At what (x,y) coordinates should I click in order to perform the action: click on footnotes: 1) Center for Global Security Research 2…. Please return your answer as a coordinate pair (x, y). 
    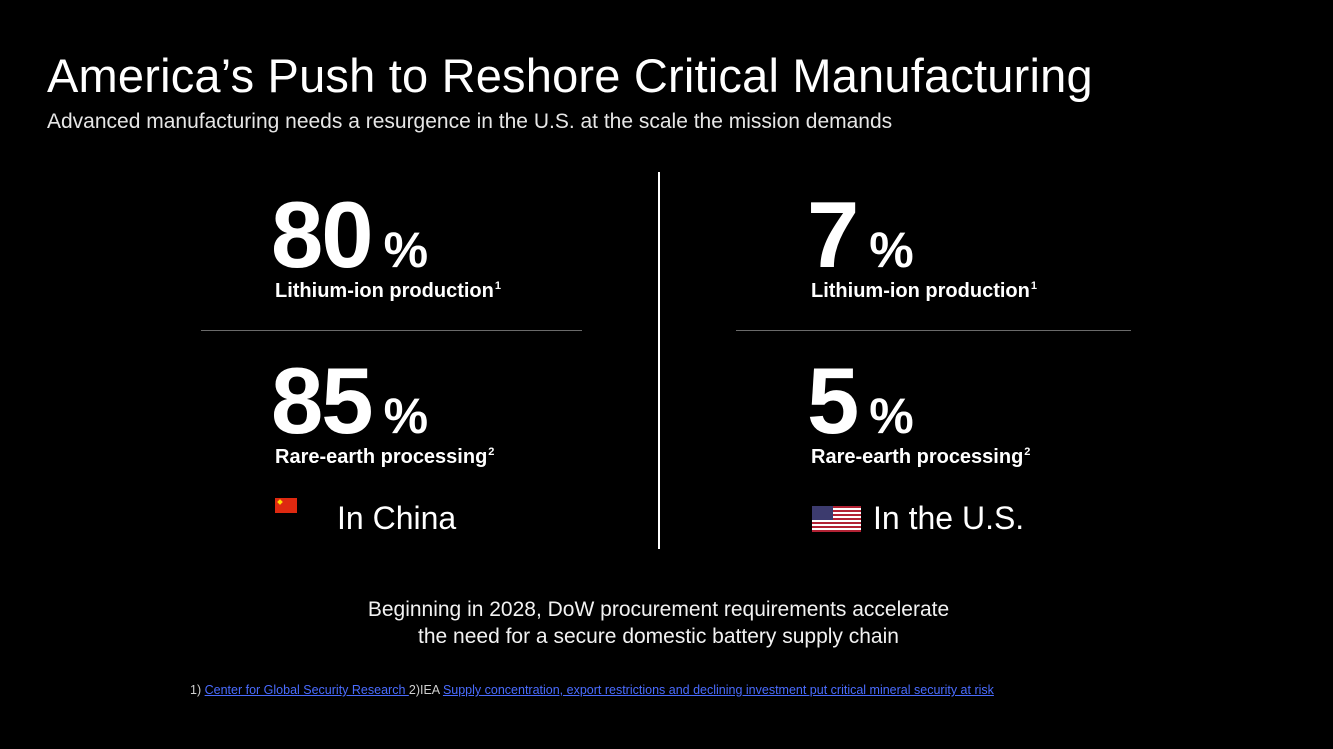
    Looking at the image, I should click on (592, 690).